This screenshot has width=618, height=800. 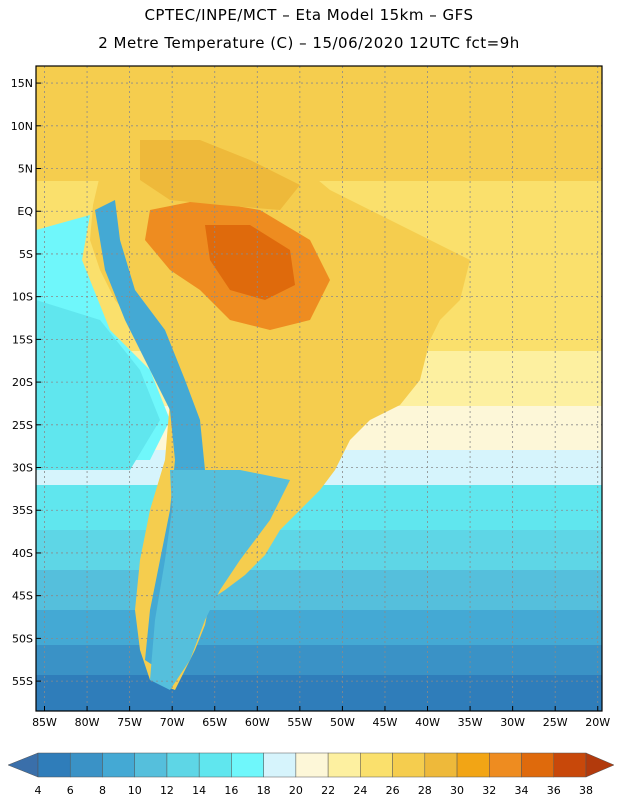 I want to click on lat-label: 50S, so click(x=22, y=638).